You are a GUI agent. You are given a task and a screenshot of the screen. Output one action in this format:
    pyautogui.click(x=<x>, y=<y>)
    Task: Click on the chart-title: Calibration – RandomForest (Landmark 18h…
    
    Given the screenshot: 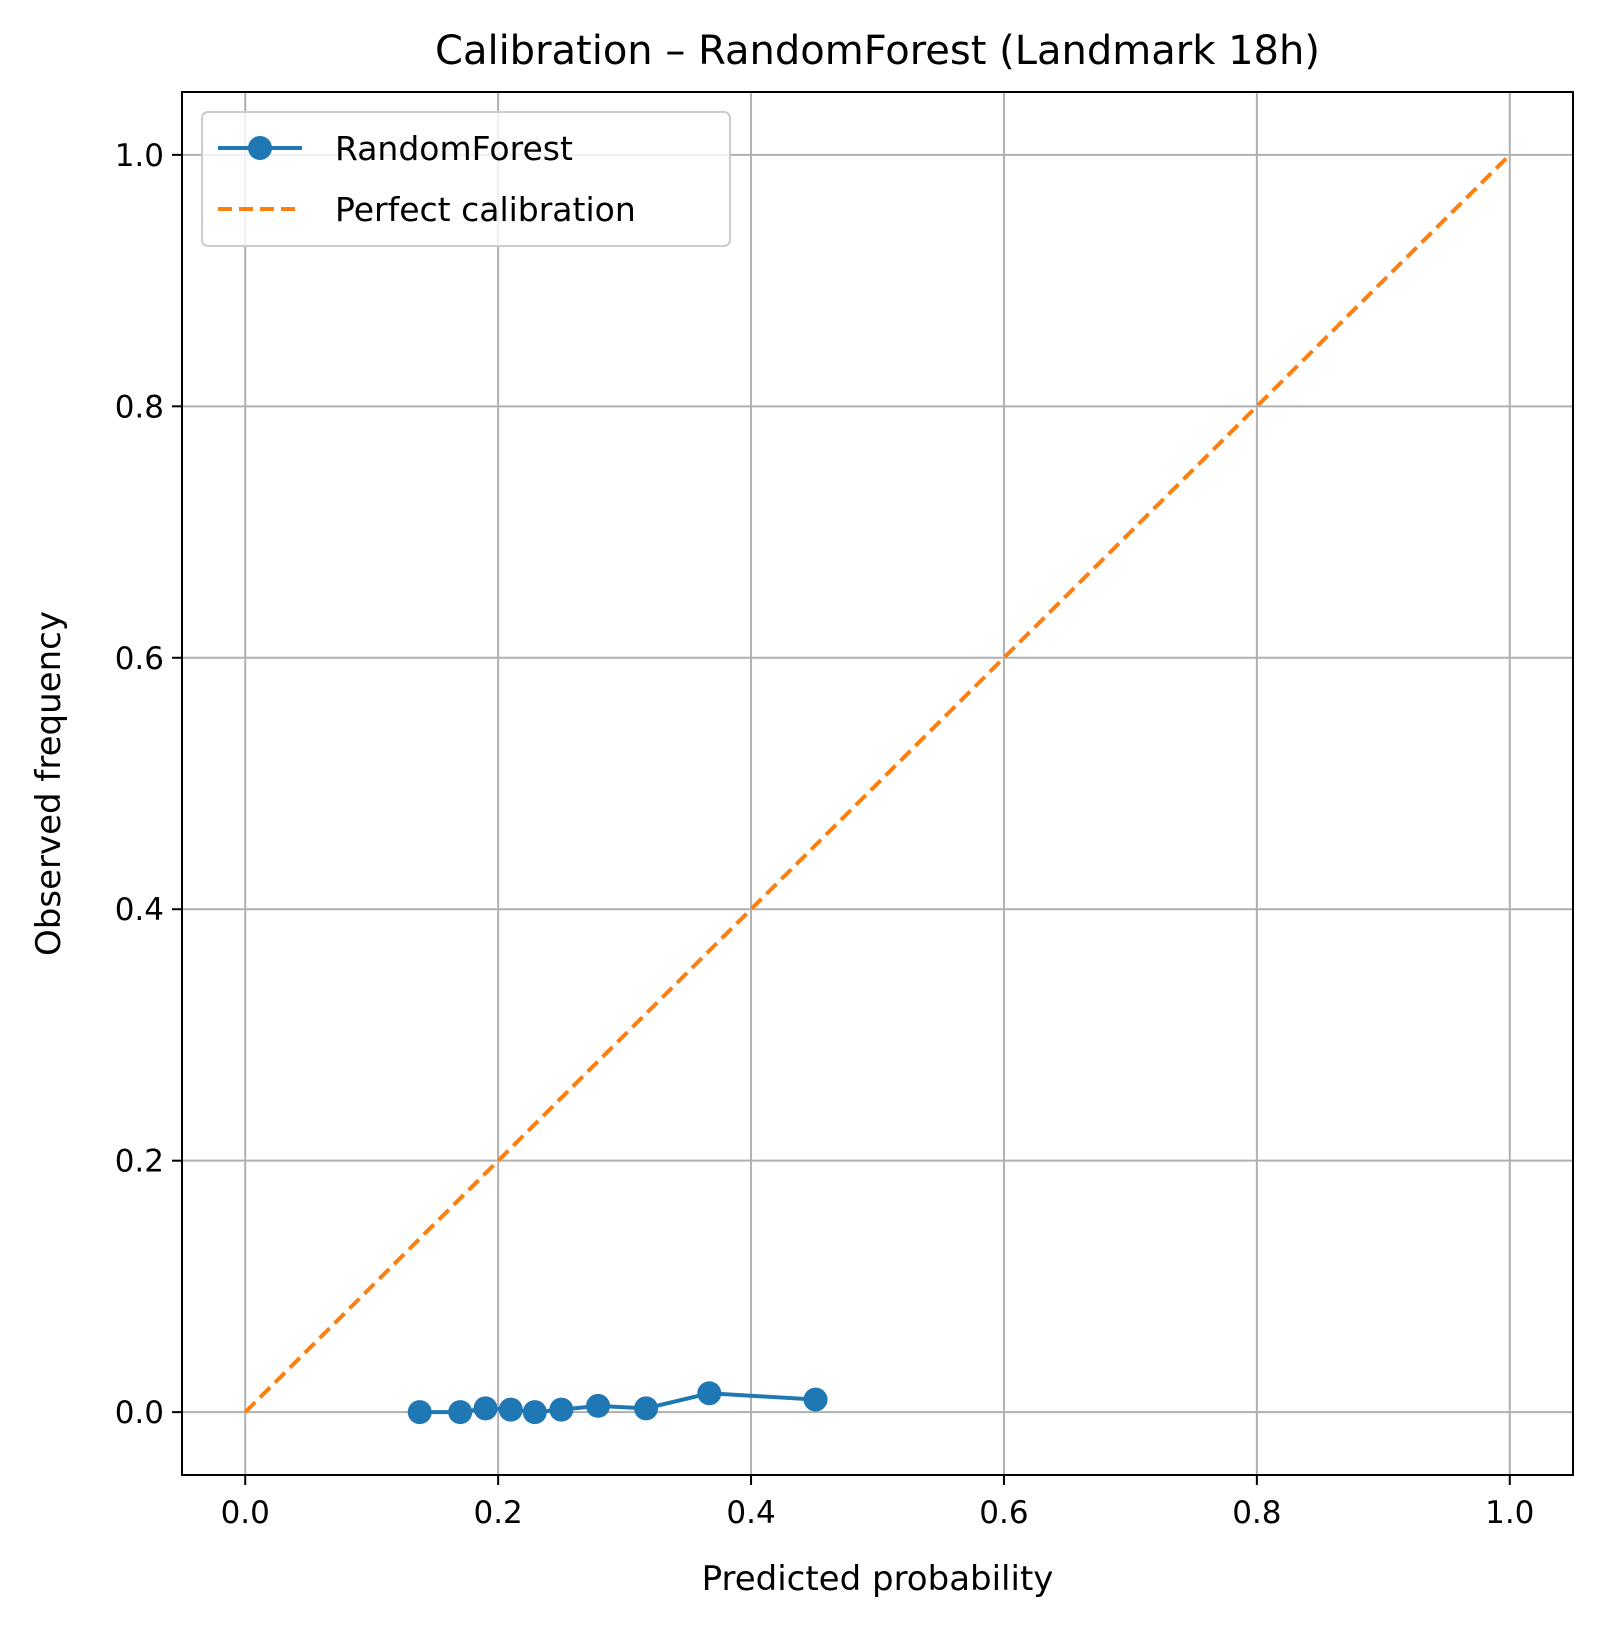 What is the action you would take?
    pyautogui.click(x=877, y=51)
    